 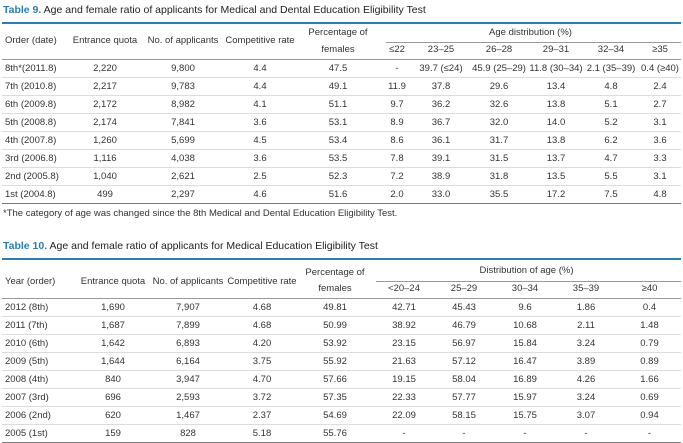 I want to click on cell-year: 2010 (6th), so click(x=27, y=343).